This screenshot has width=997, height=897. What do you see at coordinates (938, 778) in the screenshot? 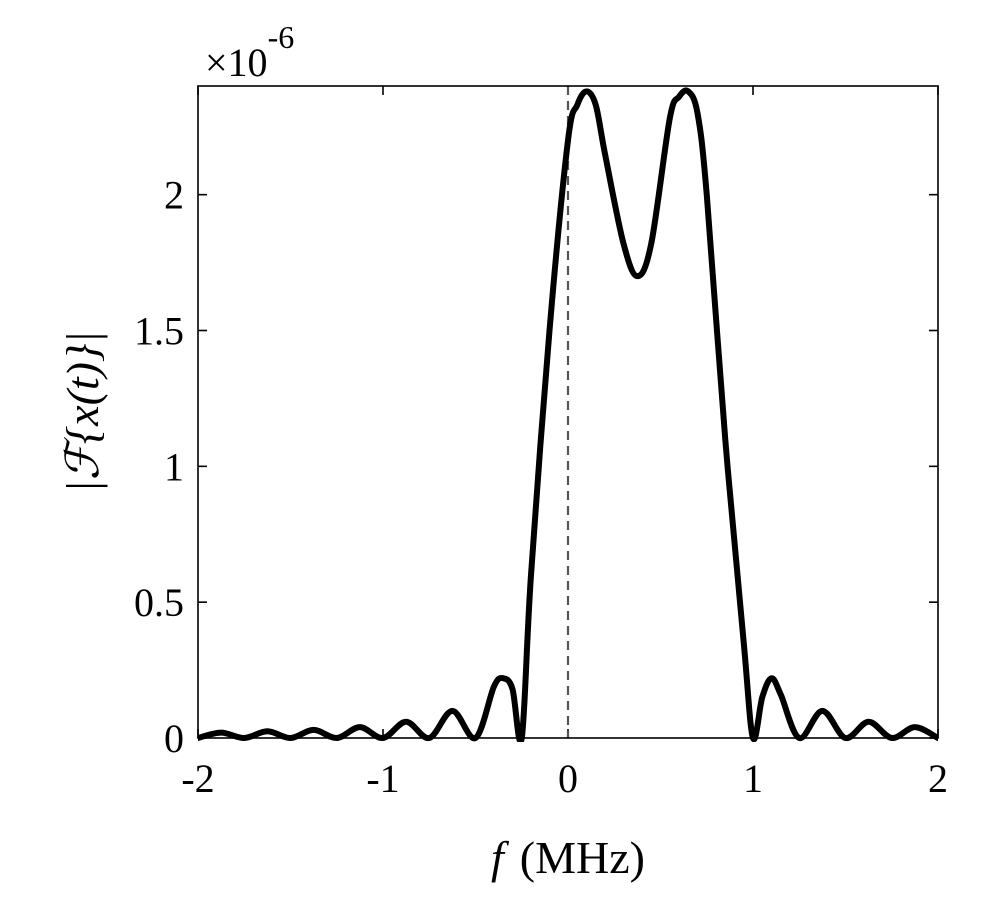
I see `x-tick-label: 2` at bounding box center [938, 778].